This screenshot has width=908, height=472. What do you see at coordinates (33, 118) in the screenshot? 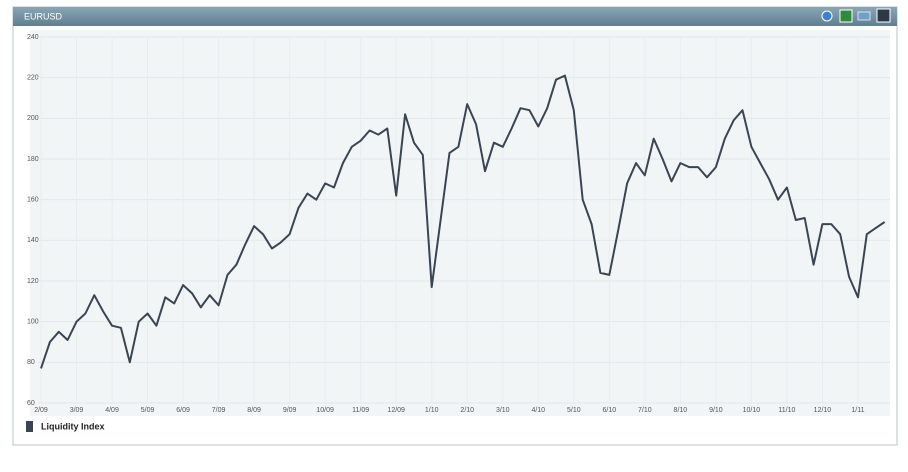
I see `y-tick-label: 200` at bounding box center [33, 118].